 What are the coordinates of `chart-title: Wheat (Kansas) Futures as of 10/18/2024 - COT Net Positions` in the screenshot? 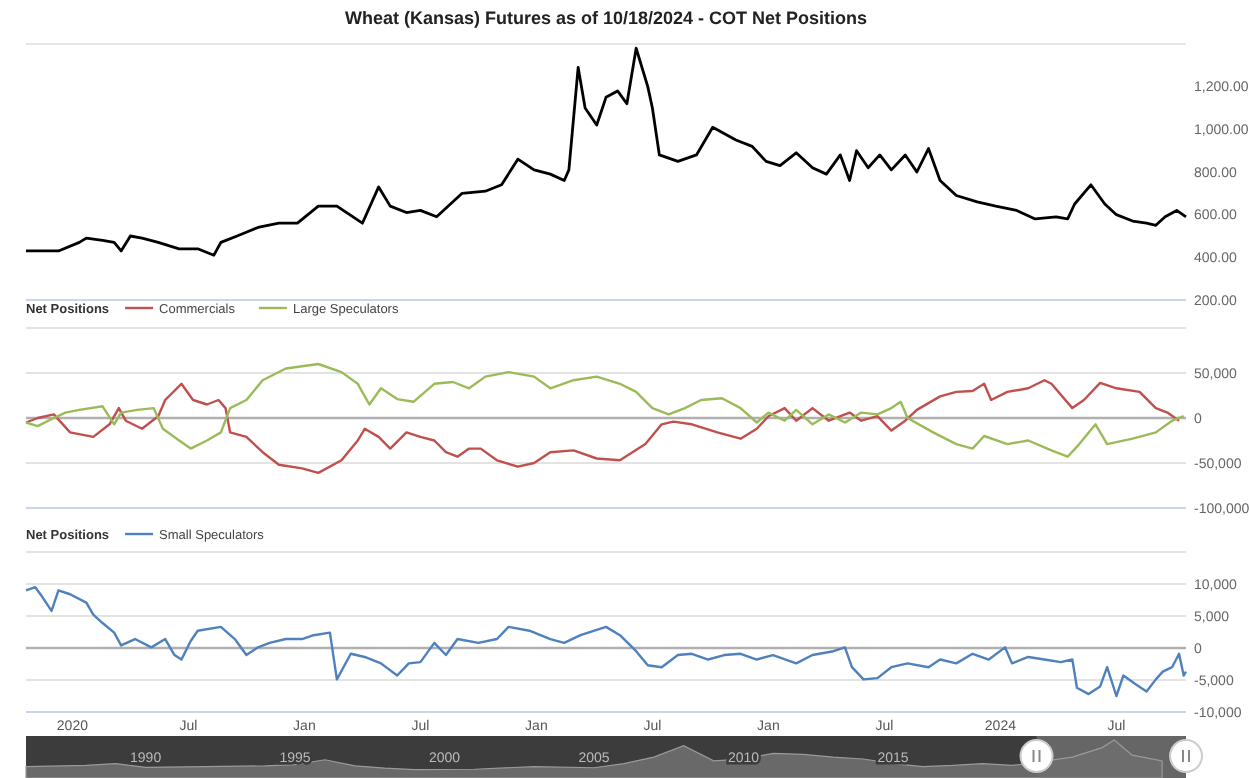 It's located at (606, 18).